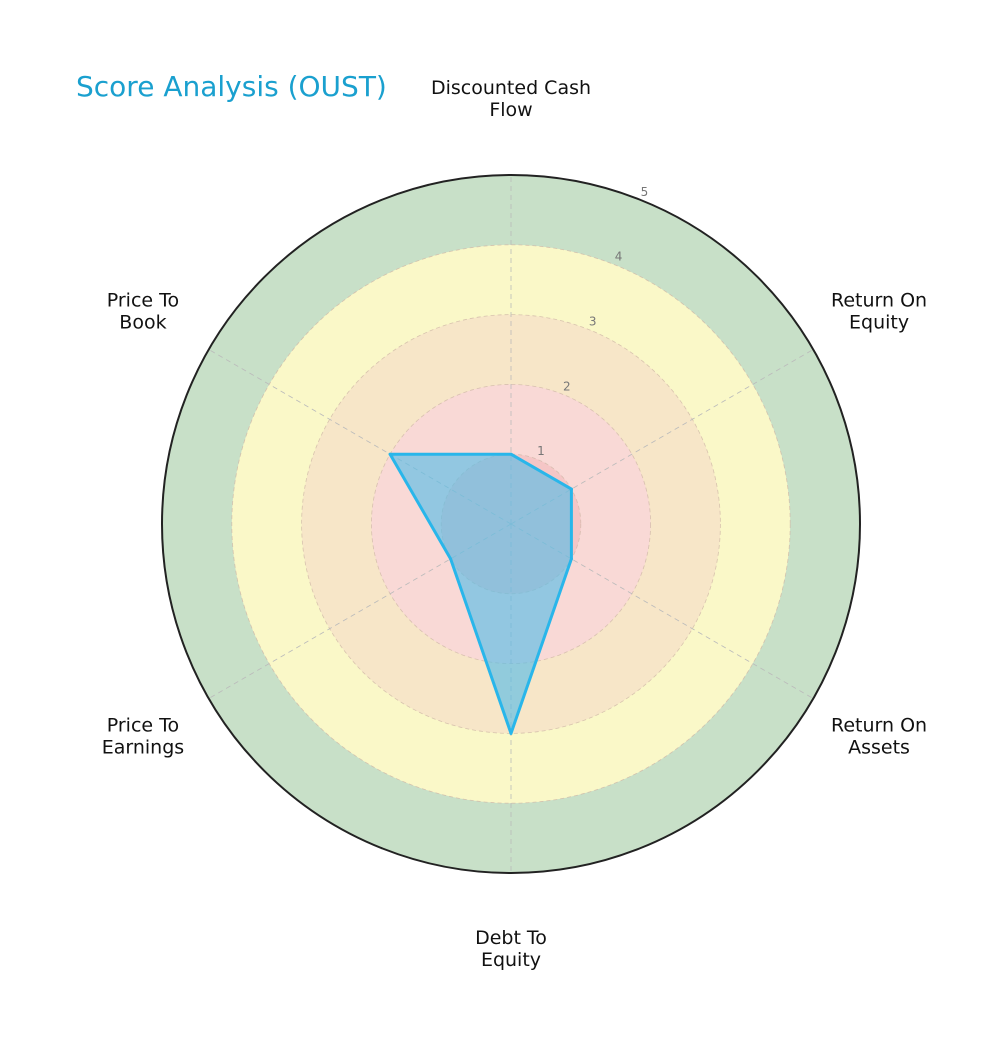  What do you see at coordinates (879, 737) in the screenshot?
I see `axis-label-2: Return On Assets` at bounding box center [879, 737].